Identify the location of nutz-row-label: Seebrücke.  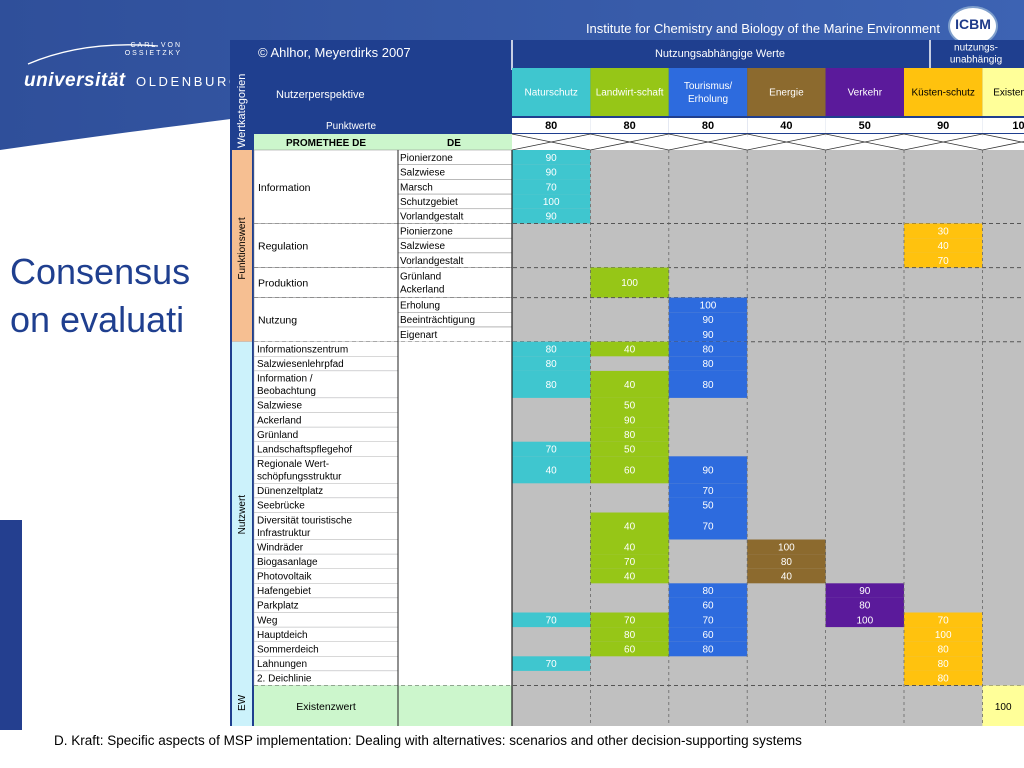
(281, 506).